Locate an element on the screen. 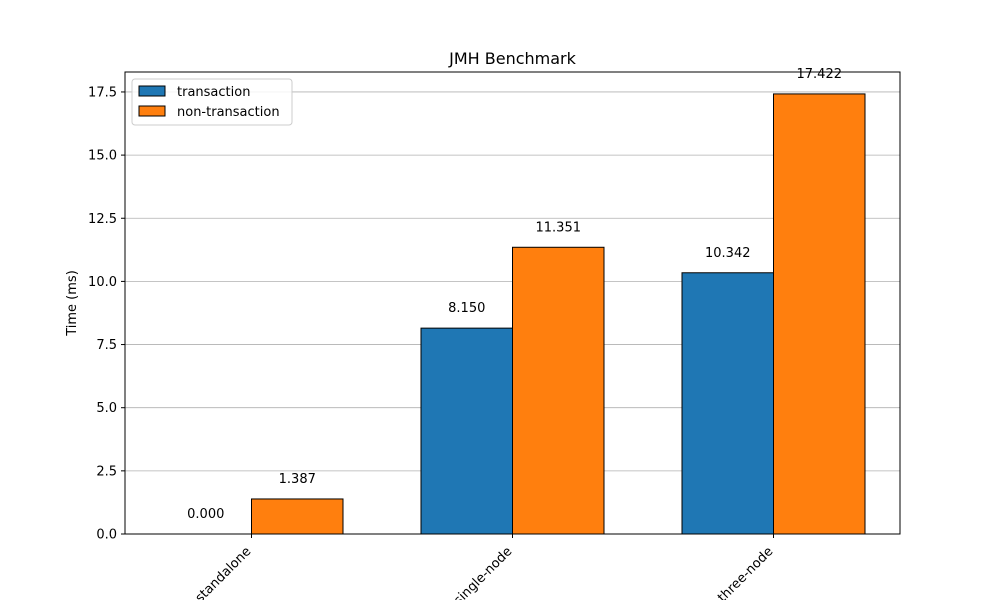 The image size is (1000, 600). x-tick-label: single-node is located at coordinates (483, 572).